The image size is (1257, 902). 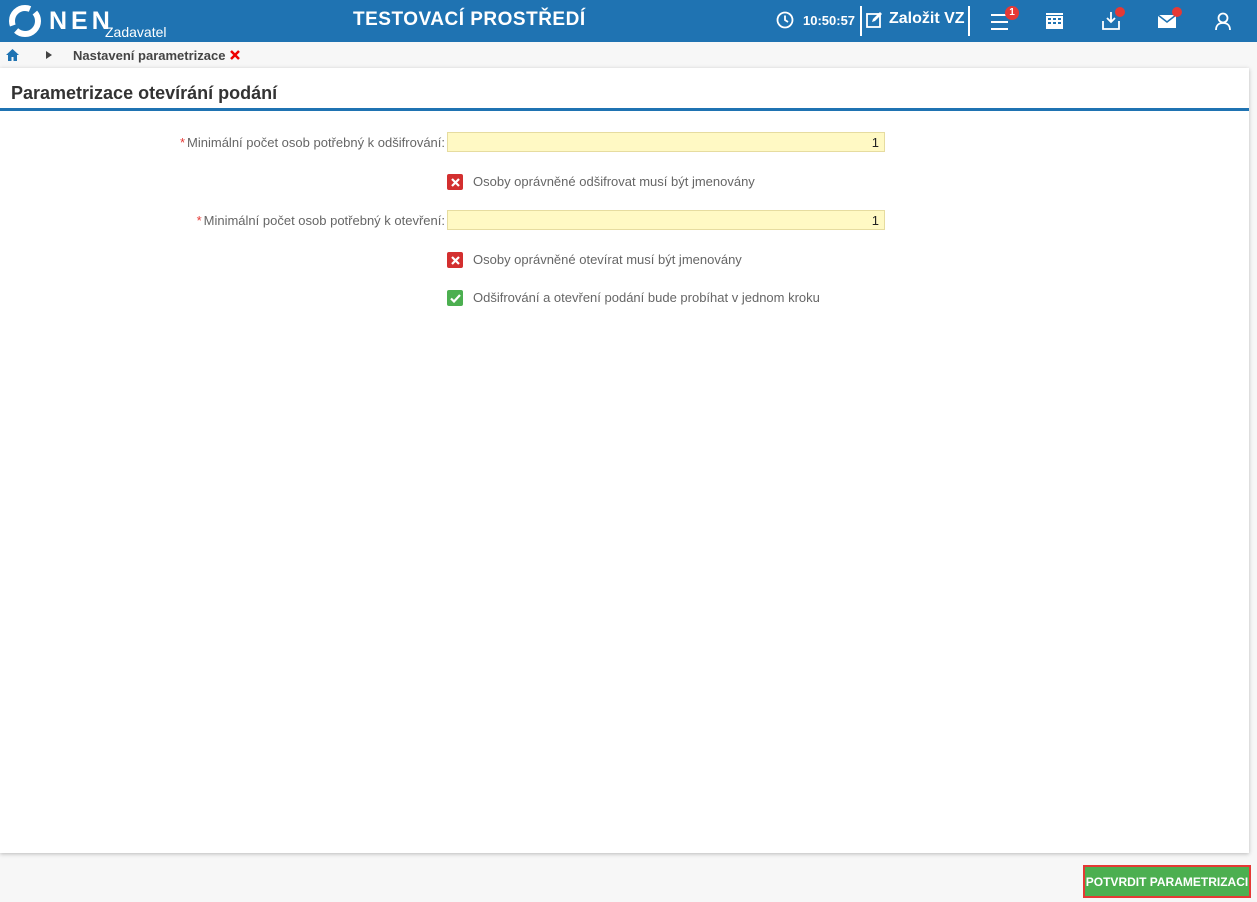 I want to click on clock-icon, so click(x=785, y=20).